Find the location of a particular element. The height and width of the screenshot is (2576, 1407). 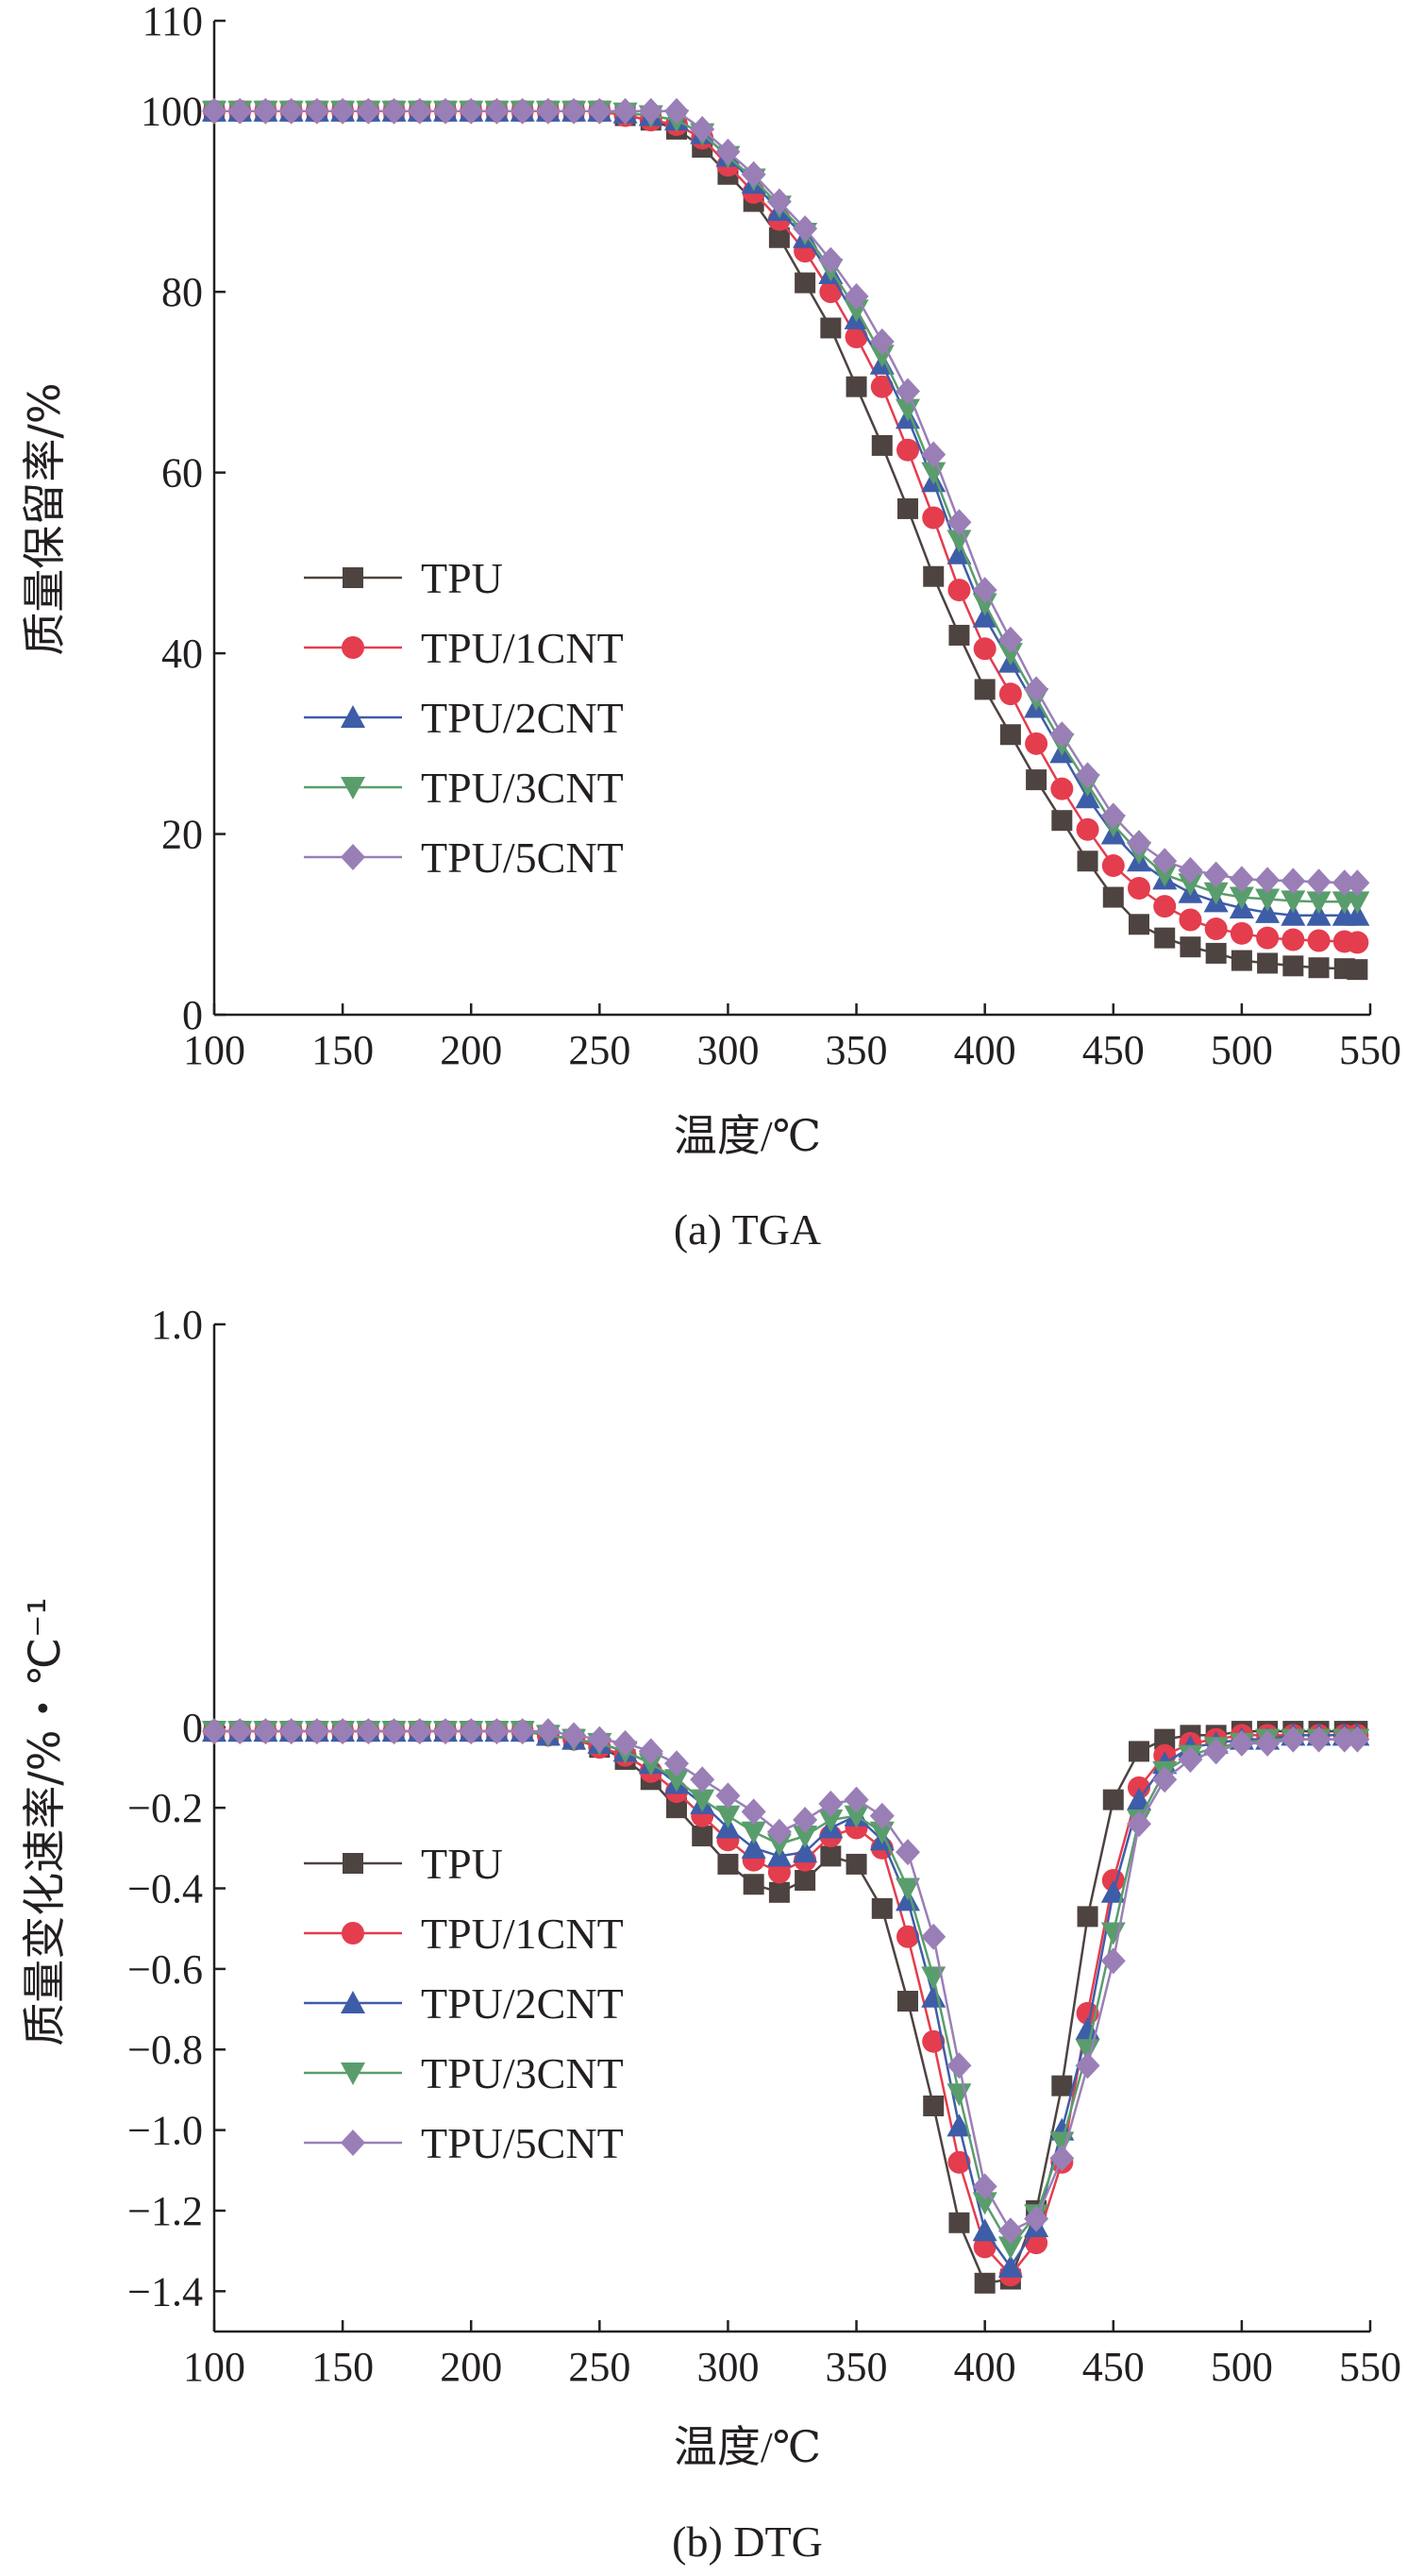

tga-y-axis-label: 质量保留率/% is located at coordinates (44, 518).